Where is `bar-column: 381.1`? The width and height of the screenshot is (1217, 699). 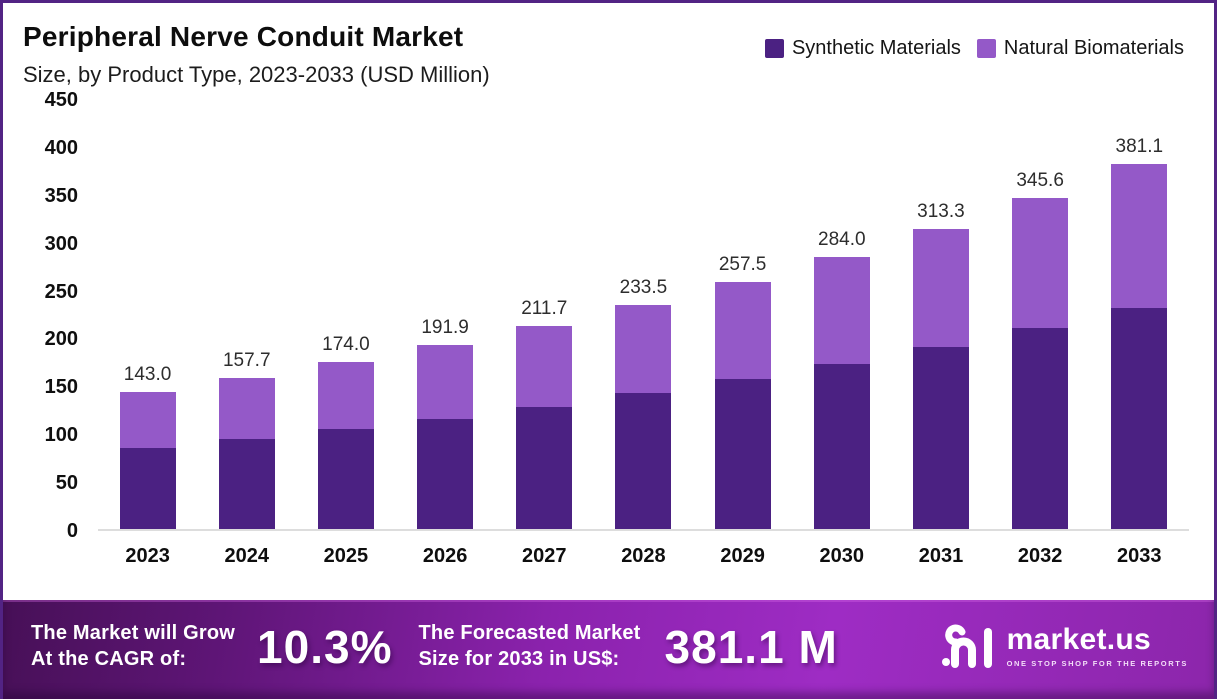 bar-column: 381.1 is located at coordinates (1139, 332).